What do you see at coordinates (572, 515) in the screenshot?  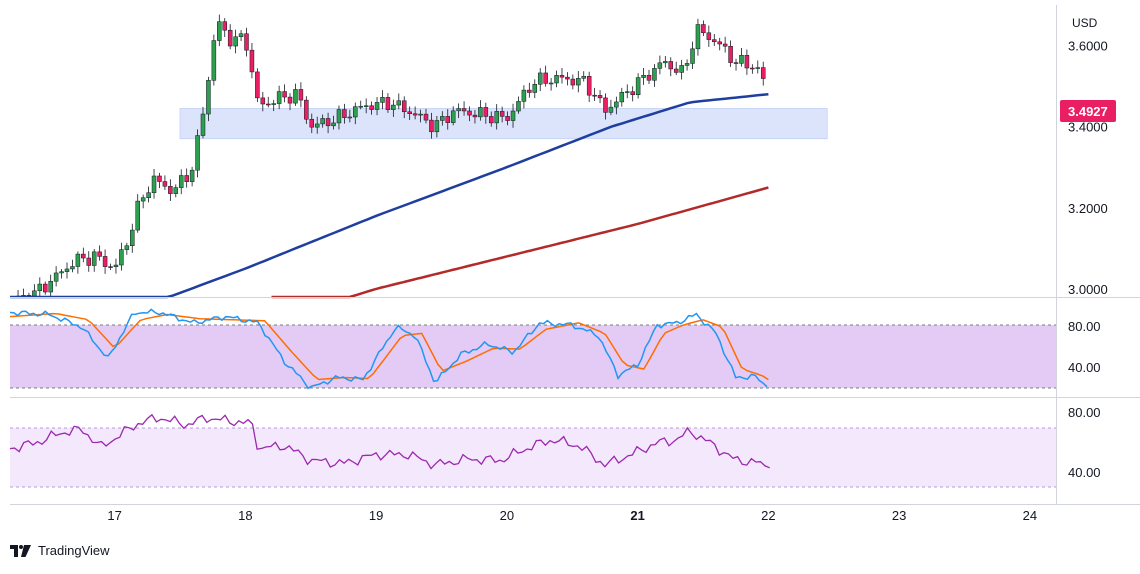 I see `time-axis: 17 18 19 20 21 22 23 24` at bounding box center [572, 515].